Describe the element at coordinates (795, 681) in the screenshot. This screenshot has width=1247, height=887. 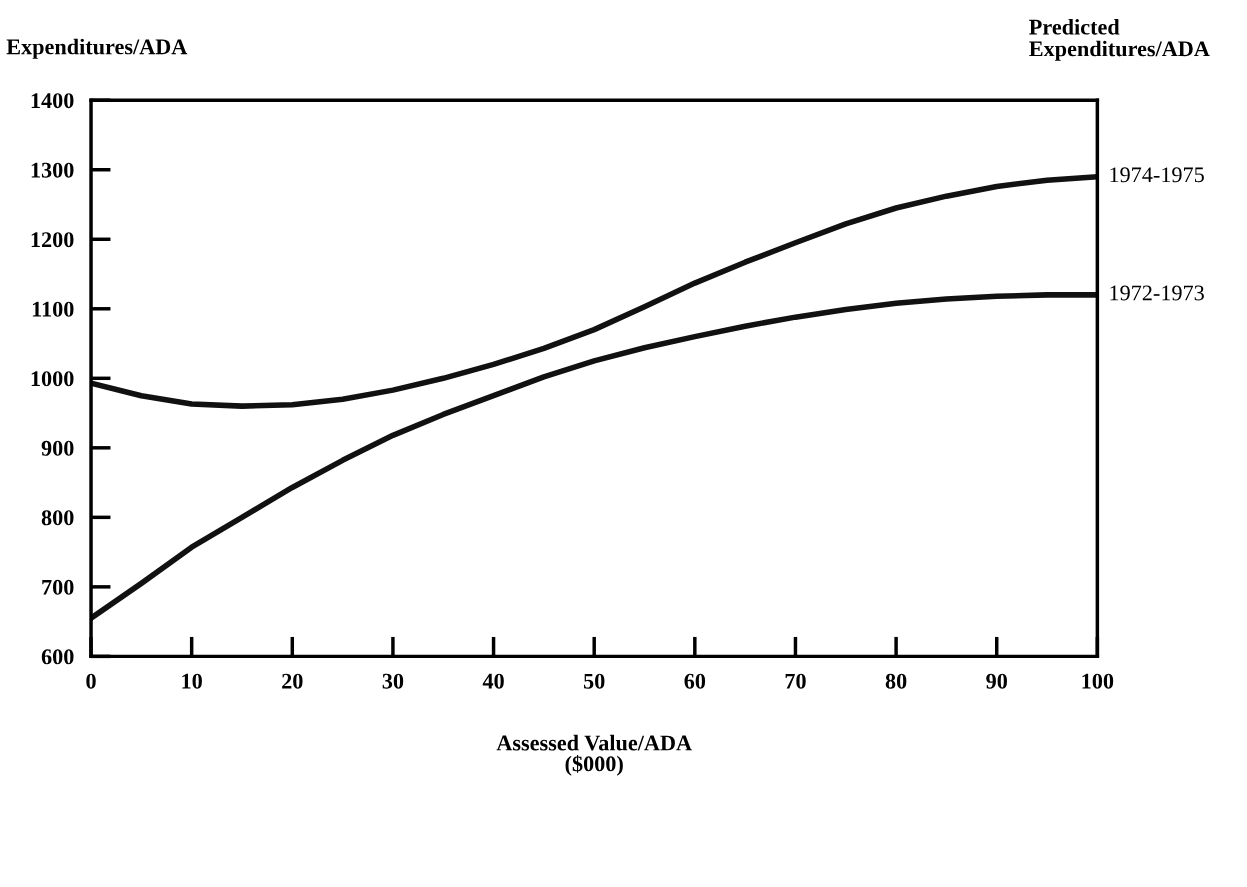
I see `x-tick-label: 70` at that location.